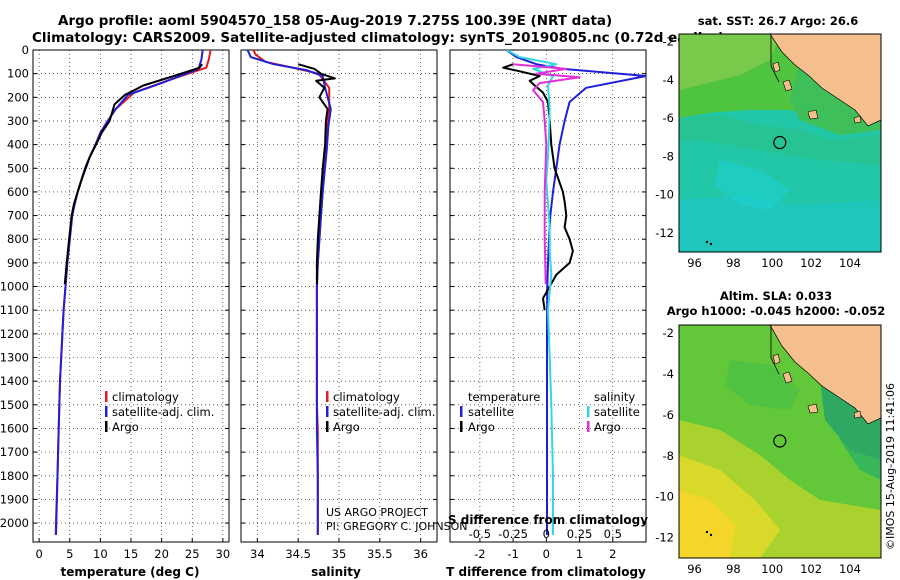 The width and height of the screenshot is (900, 580). I want to click on sst-map-lat-tick-label: -12, so click(664, 233).